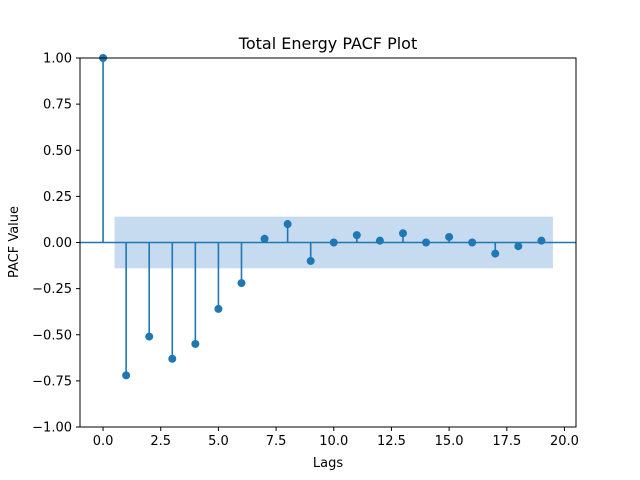  Describe the element at coordinates (391, 441) in the screenshot. I see `x-tick-label: 12.5` at that location.